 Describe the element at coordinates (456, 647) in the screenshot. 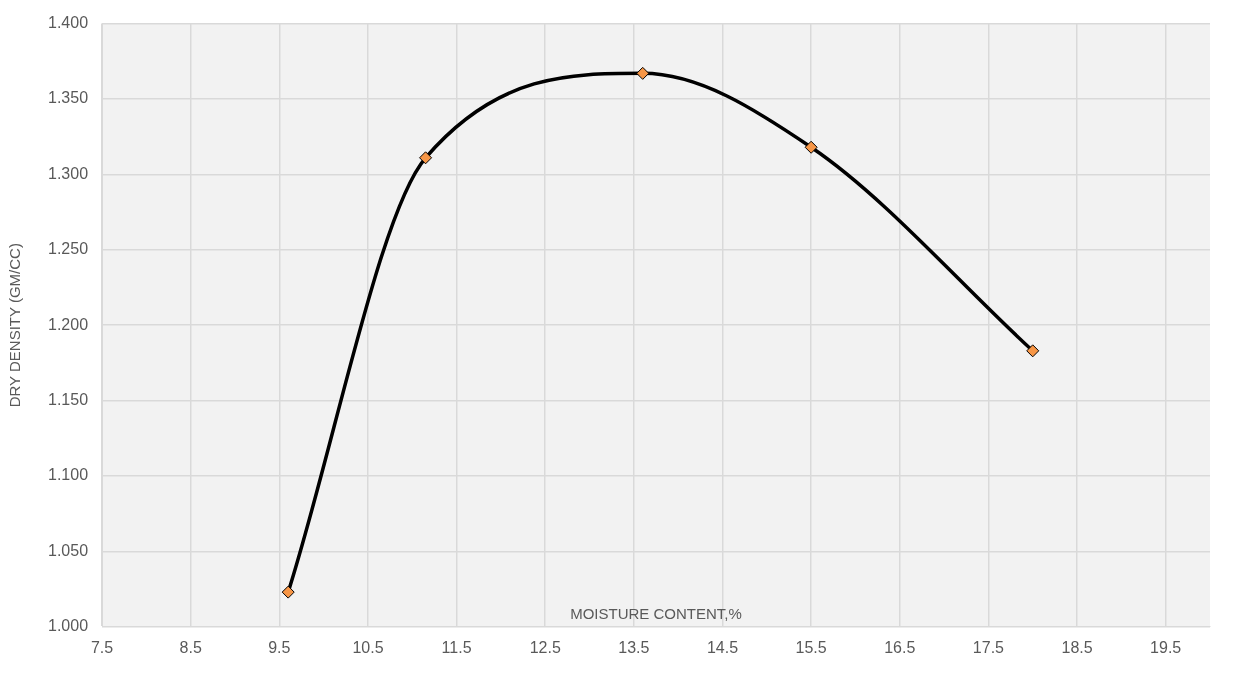

I see `x-tick-label: 11.5` at that location.